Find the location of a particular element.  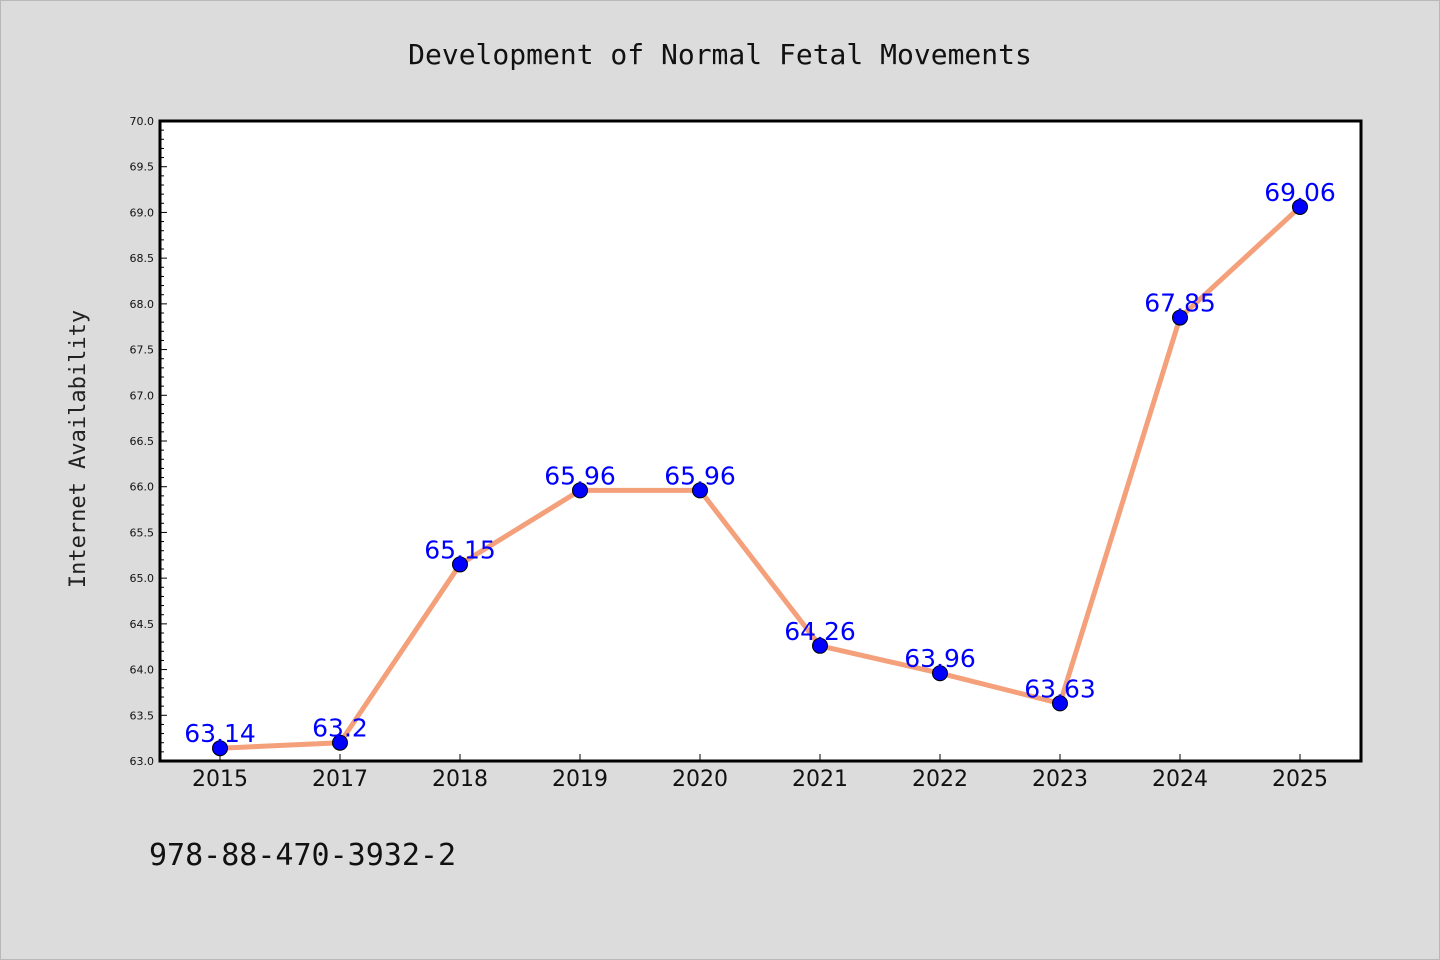

data-label: 64.26 is located at coordinates (820, 631).